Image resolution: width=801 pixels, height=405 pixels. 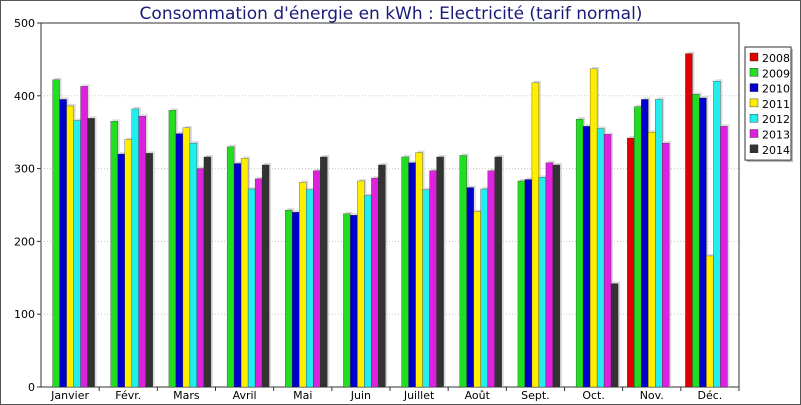 I want to click on y-tick-label: 100, so click(x=24, y=314).